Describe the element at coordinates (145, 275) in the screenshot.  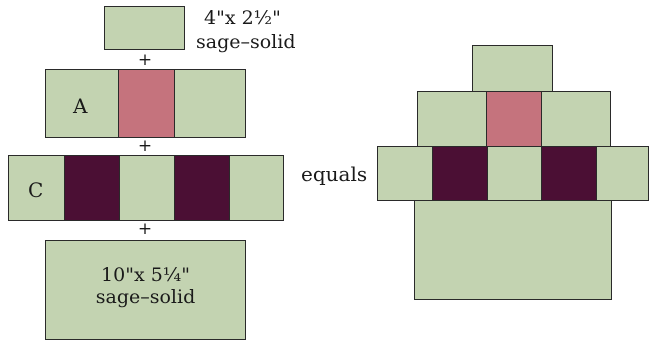
I see `bottom-block-dimension-label: 10"x 5¼"` at that location.